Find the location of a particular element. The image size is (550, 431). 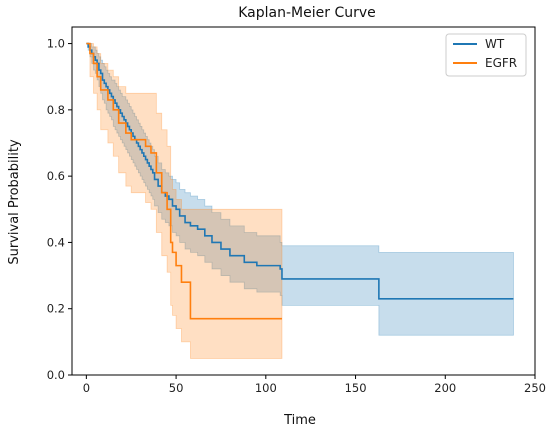

y-tick-label: 0.8 is located at coordinates (56, 110).